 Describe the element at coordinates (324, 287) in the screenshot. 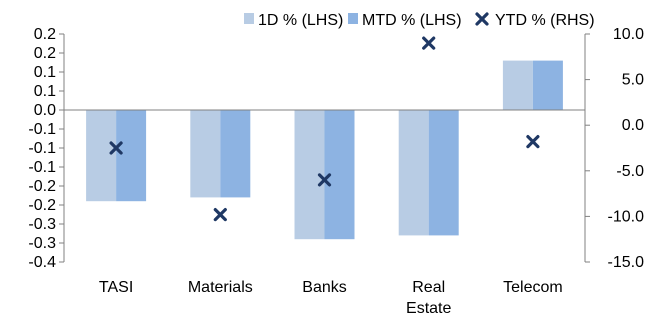

I see `category-label-banks: Banks` at that location.